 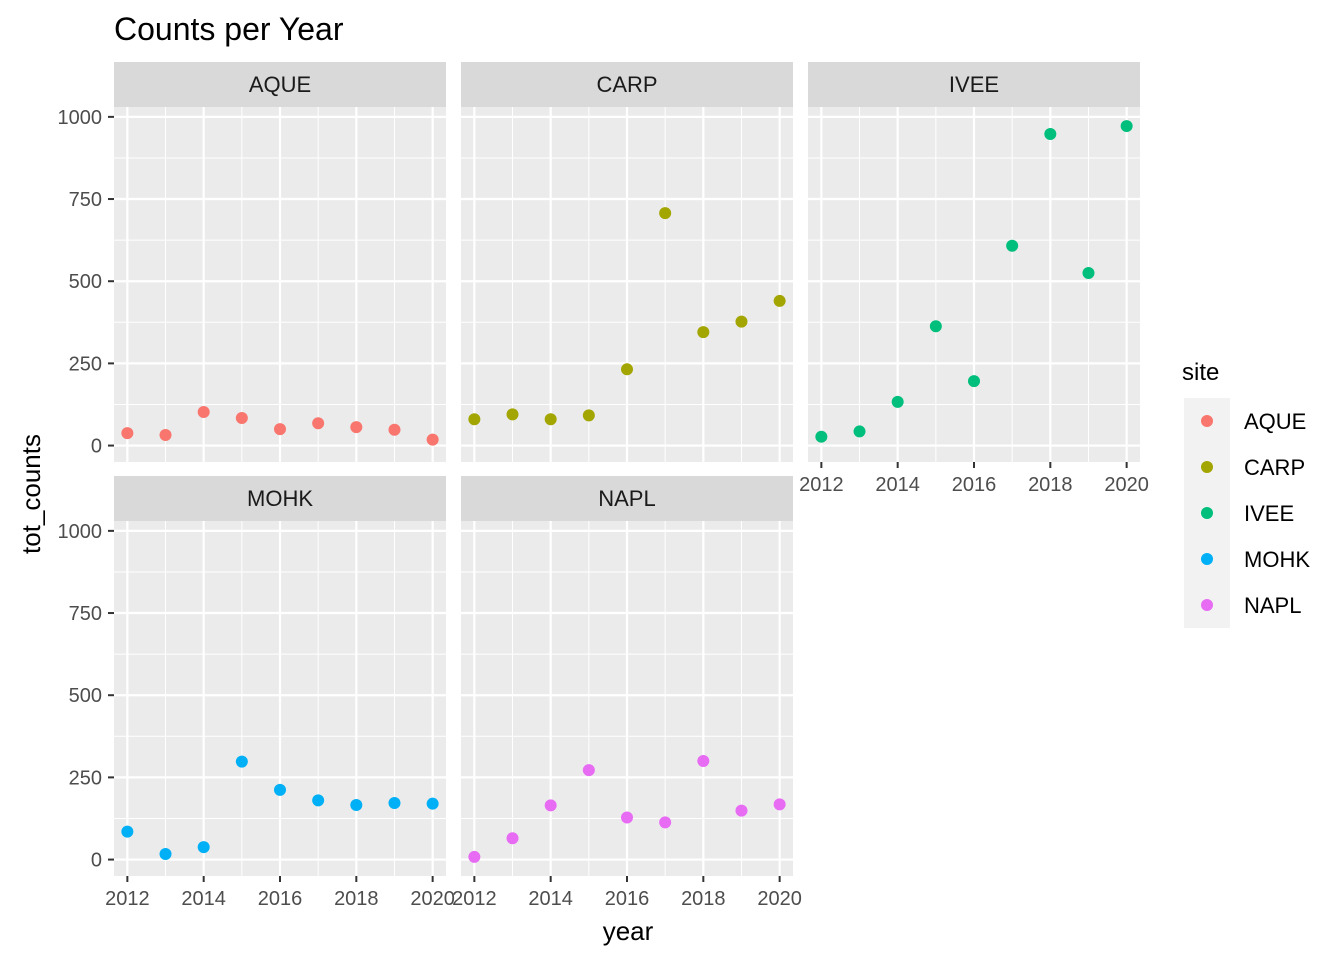 What do you see at coordinates (1274, 467) in the screenshot?
I see `legend-label-carp: CARP` at bounding box center [1274, 467].